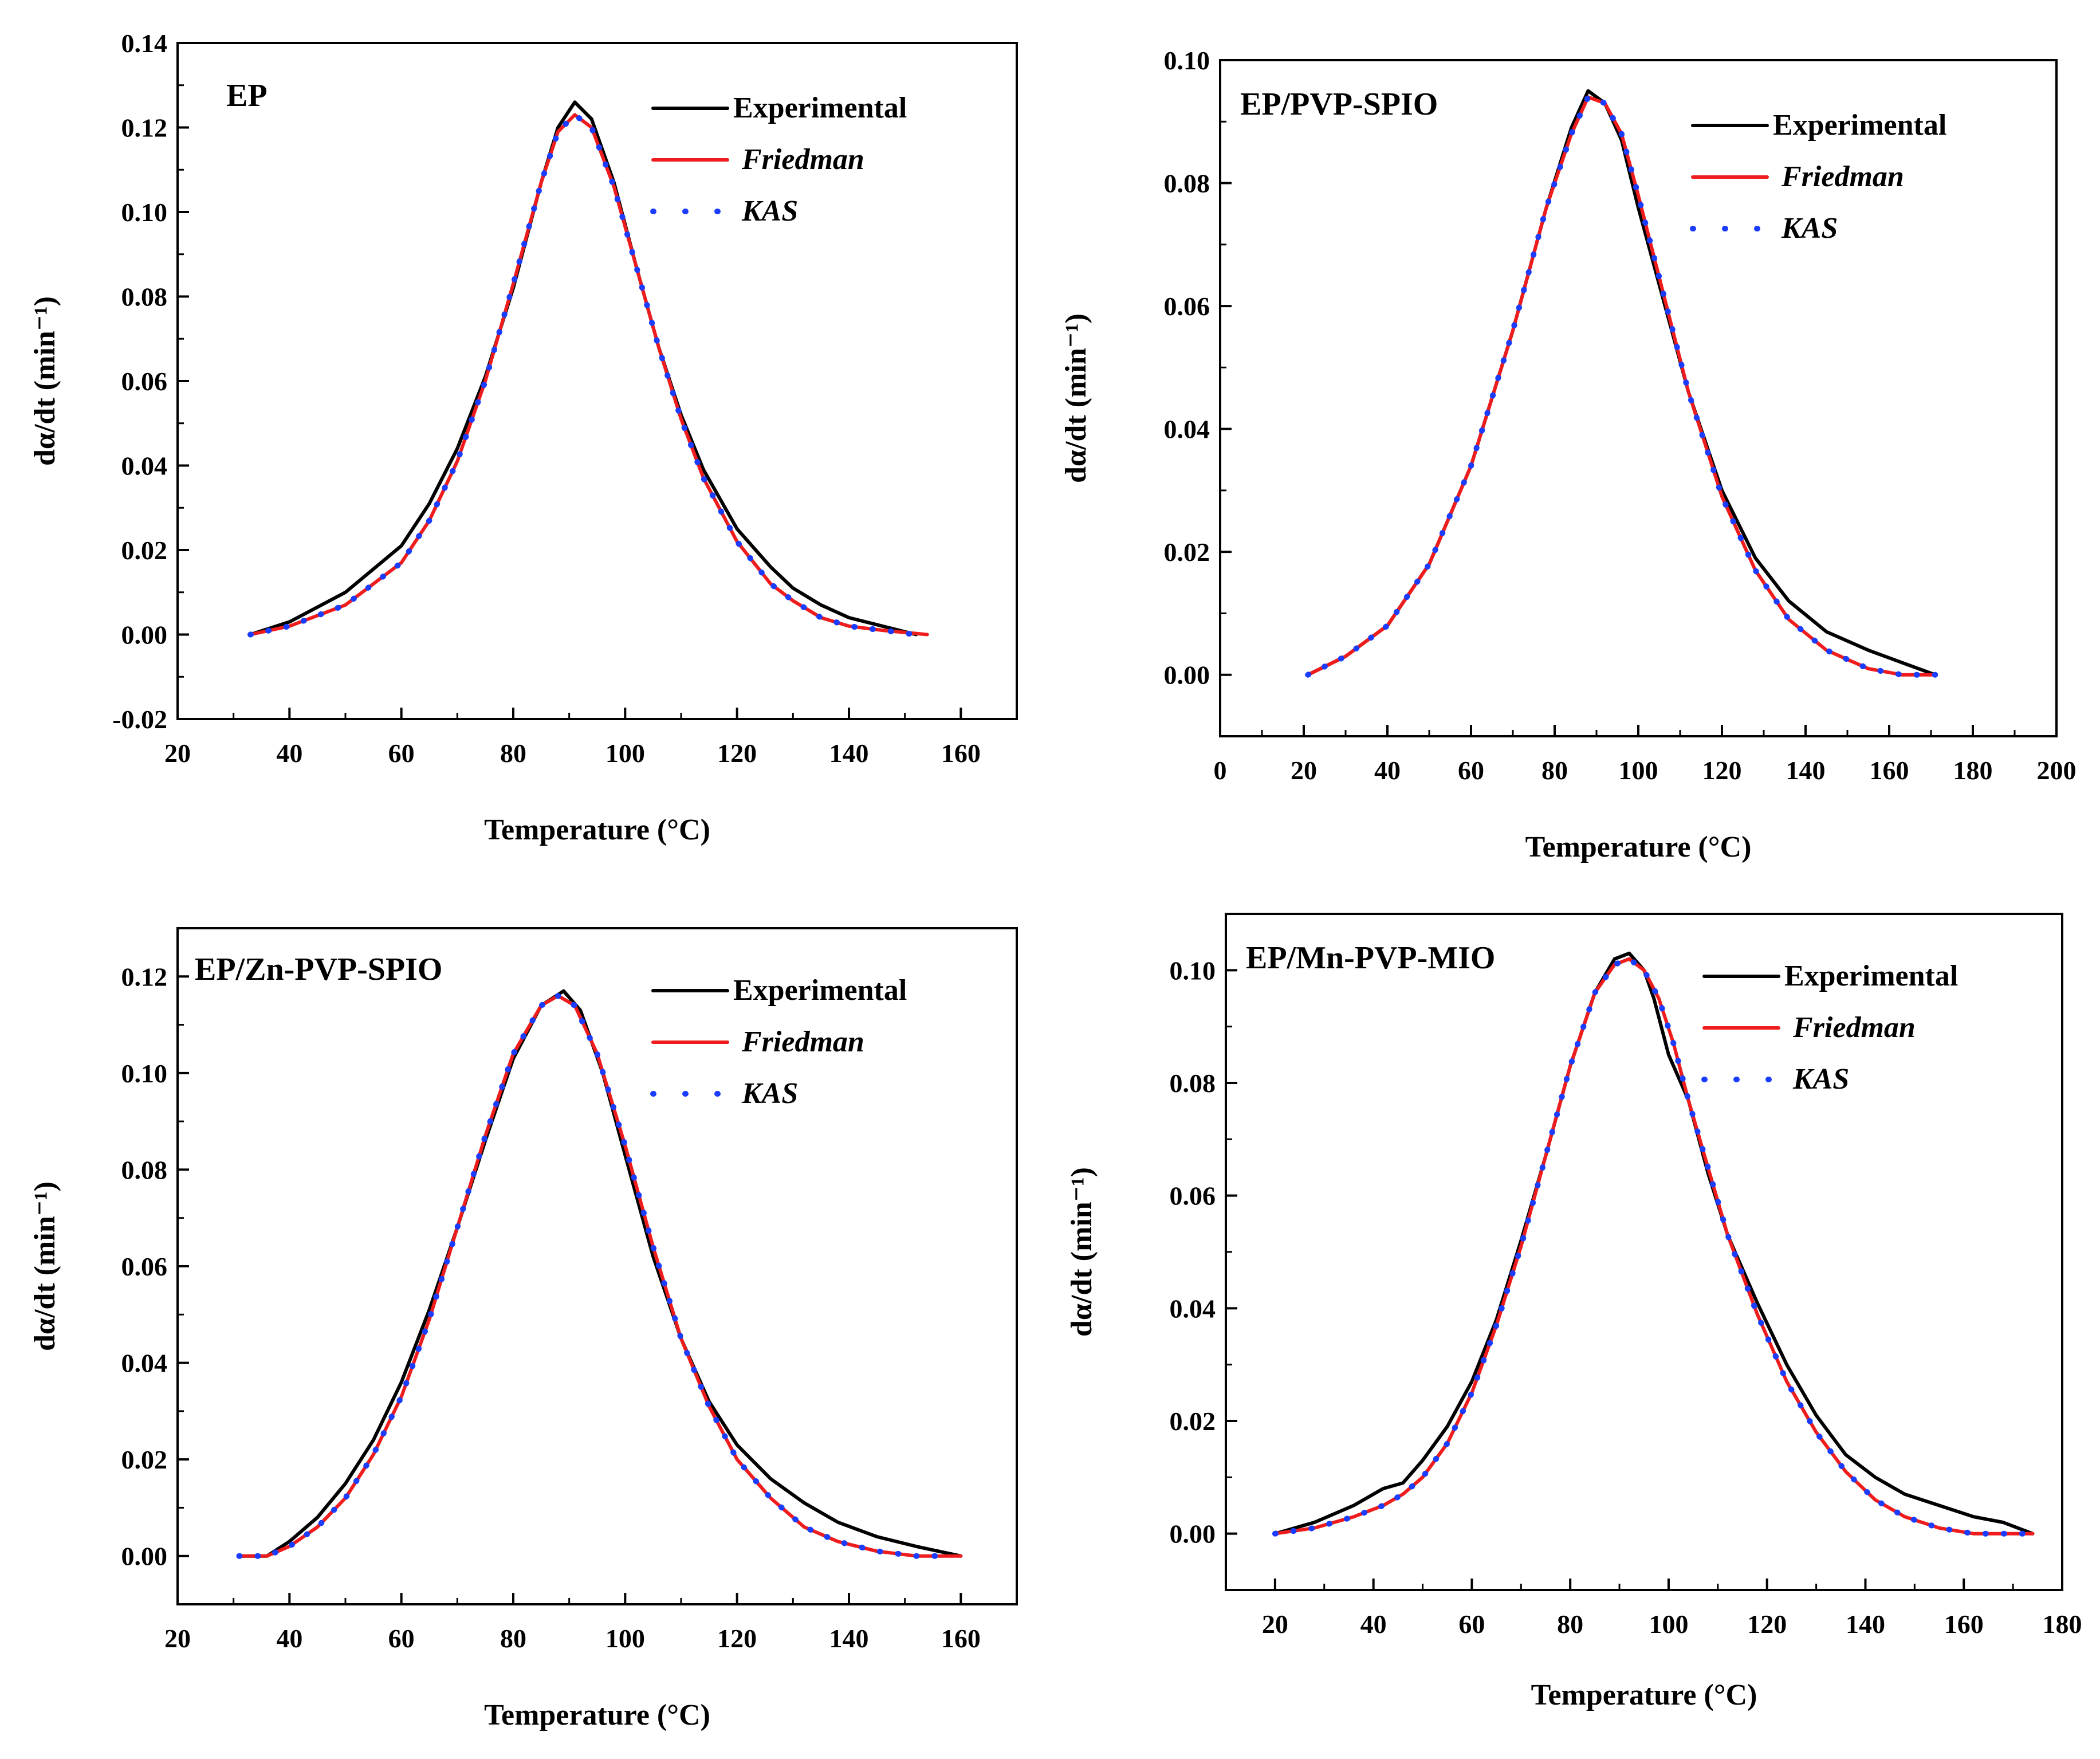 The width and height of the screenshot is (2100, 1759). What do you see at coordinates (1220, 771) in the screenshot?
I see `x-tick-label: 0` at bounding box center [1220, 771].